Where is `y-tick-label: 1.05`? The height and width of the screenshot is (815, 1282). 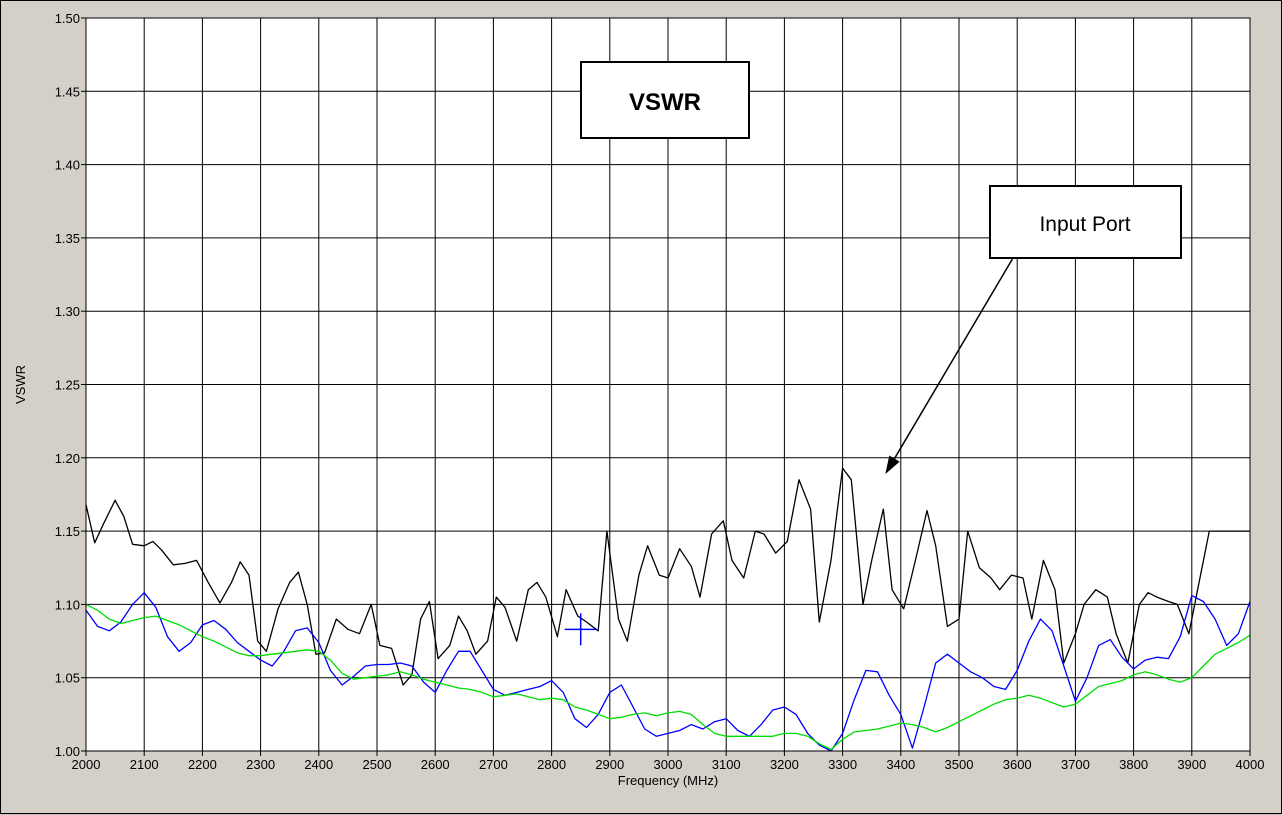
y-tick-label: 1.05 is located at coordinates (67, 678).